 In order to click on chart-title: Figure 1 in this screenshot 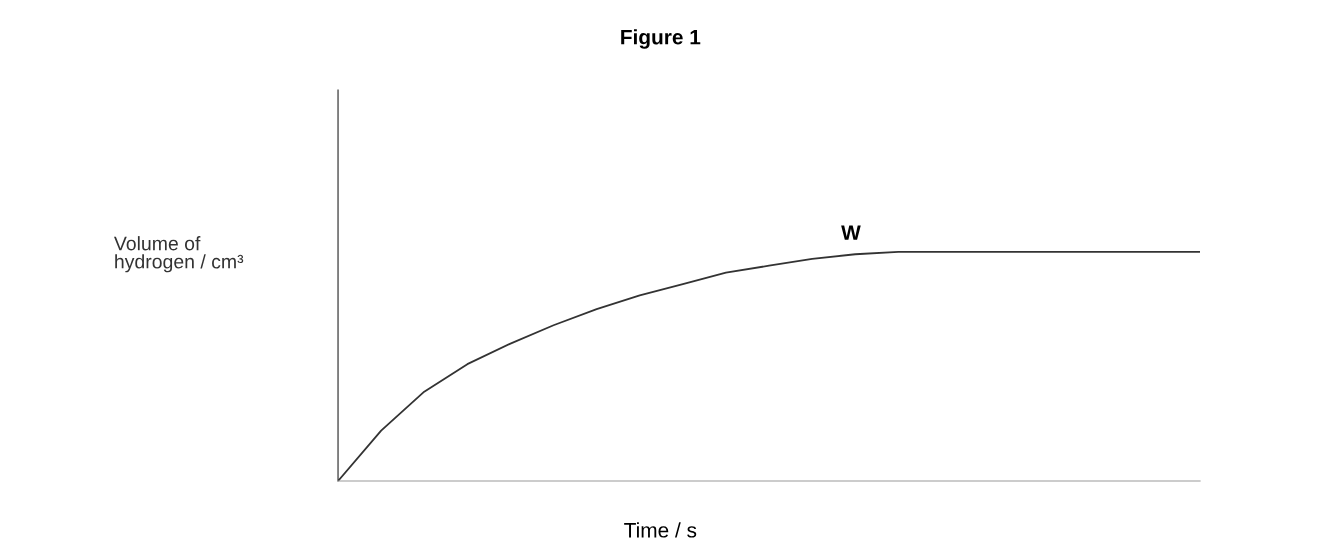, I will do `click(661, 39)`.